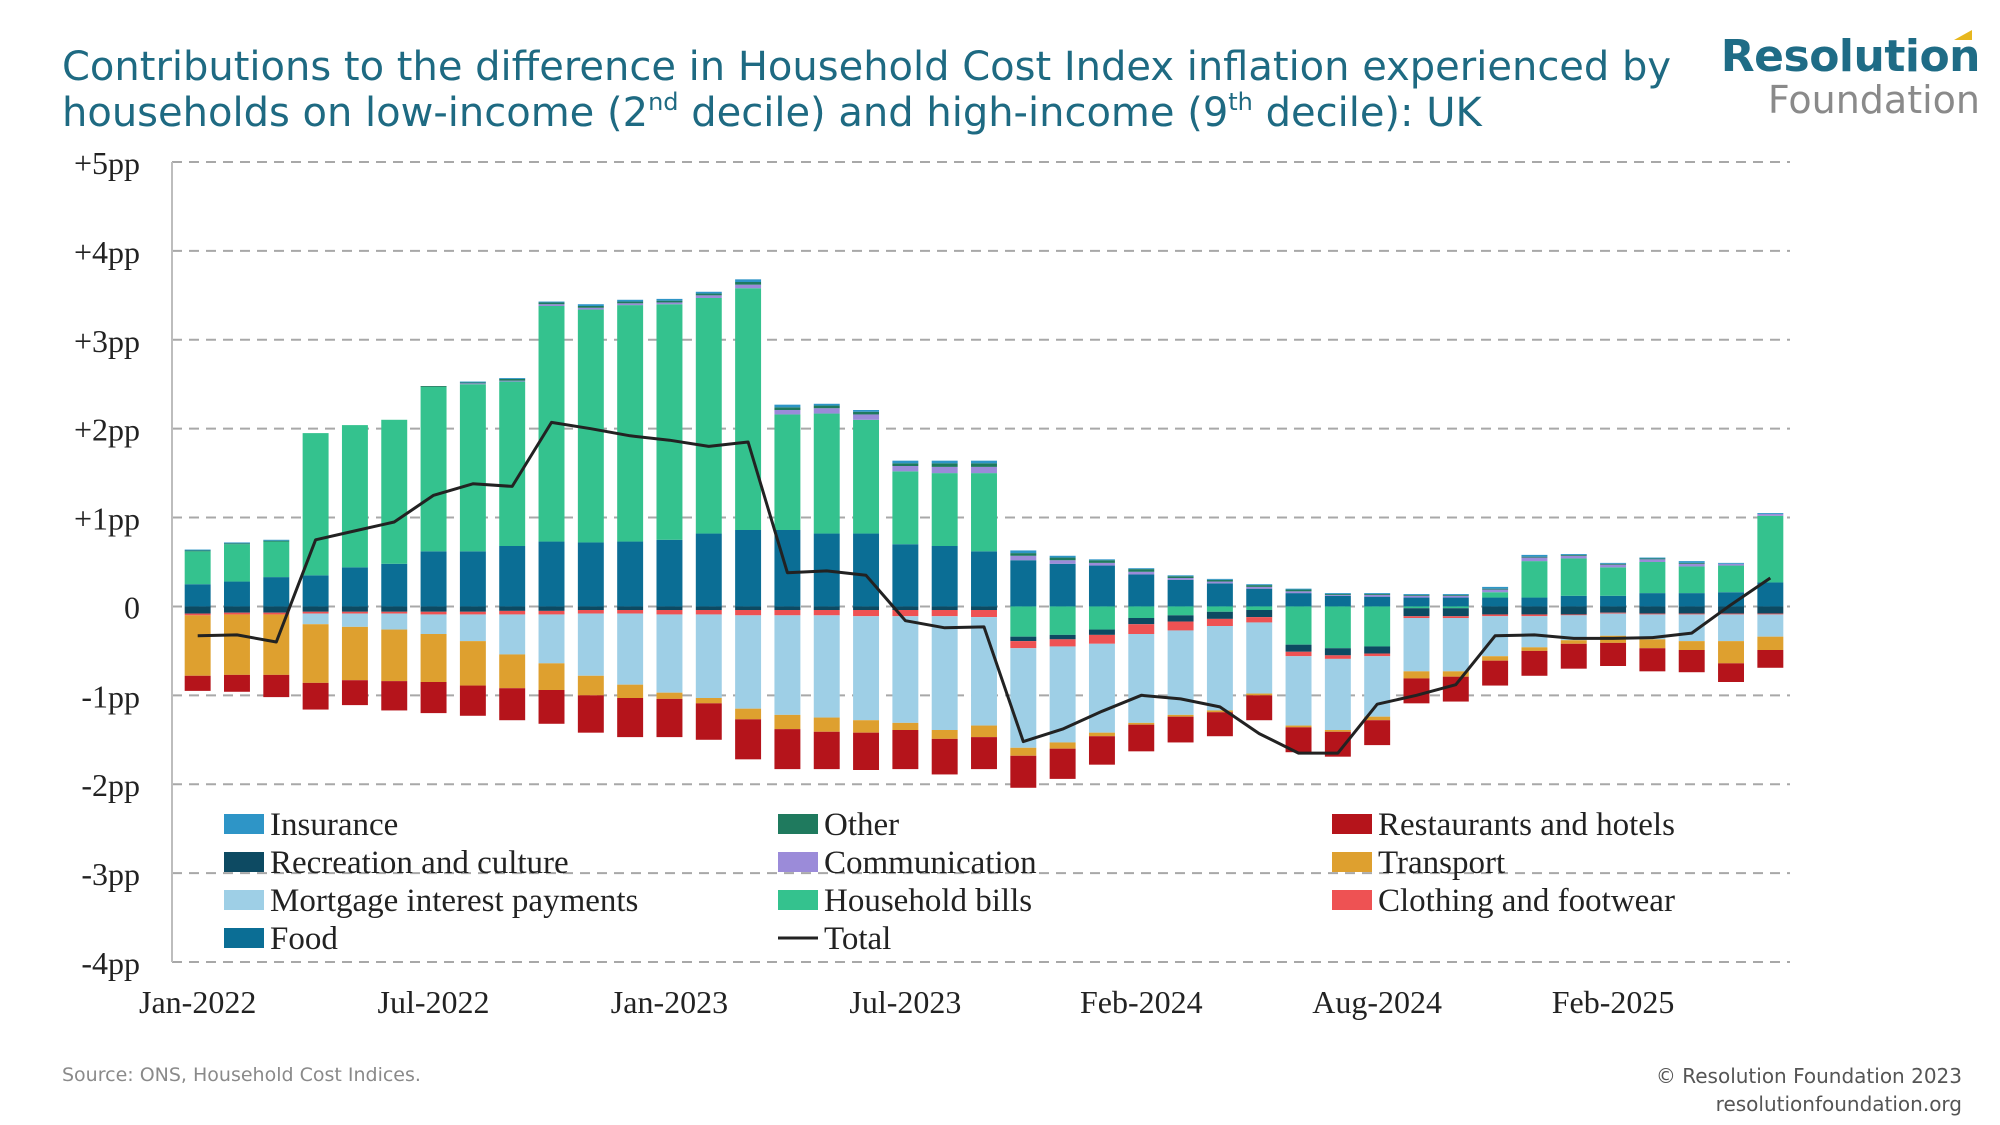 The width and height of the screenshot is (2000, 1125). What do you see at coordinates (1352, 900) in the screenshot?
I see `legend-swatch-clothing` at bounding box center [1352, 900].